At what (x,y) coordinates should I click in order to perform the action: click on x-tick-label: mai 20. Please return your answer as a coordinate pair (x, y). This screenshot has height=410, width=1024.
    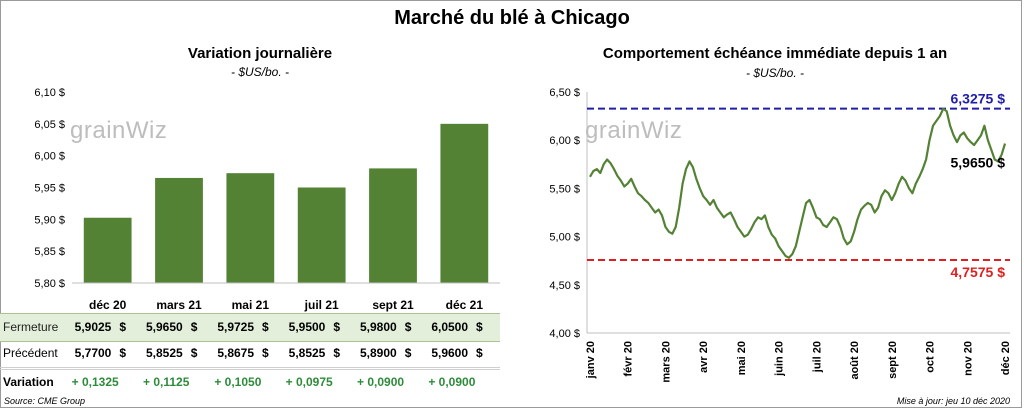
    Looking at the image, I should click on (742, 358).